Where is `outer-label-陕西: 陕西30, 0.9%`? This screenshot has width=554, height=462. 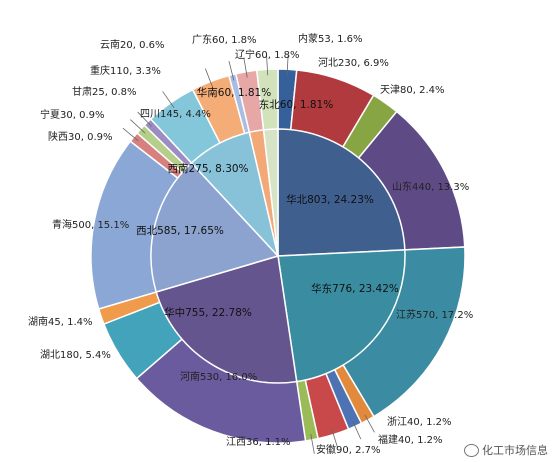 outer-label-陕西: 陕西30, 0.9% is located at coordinates (80, 136).